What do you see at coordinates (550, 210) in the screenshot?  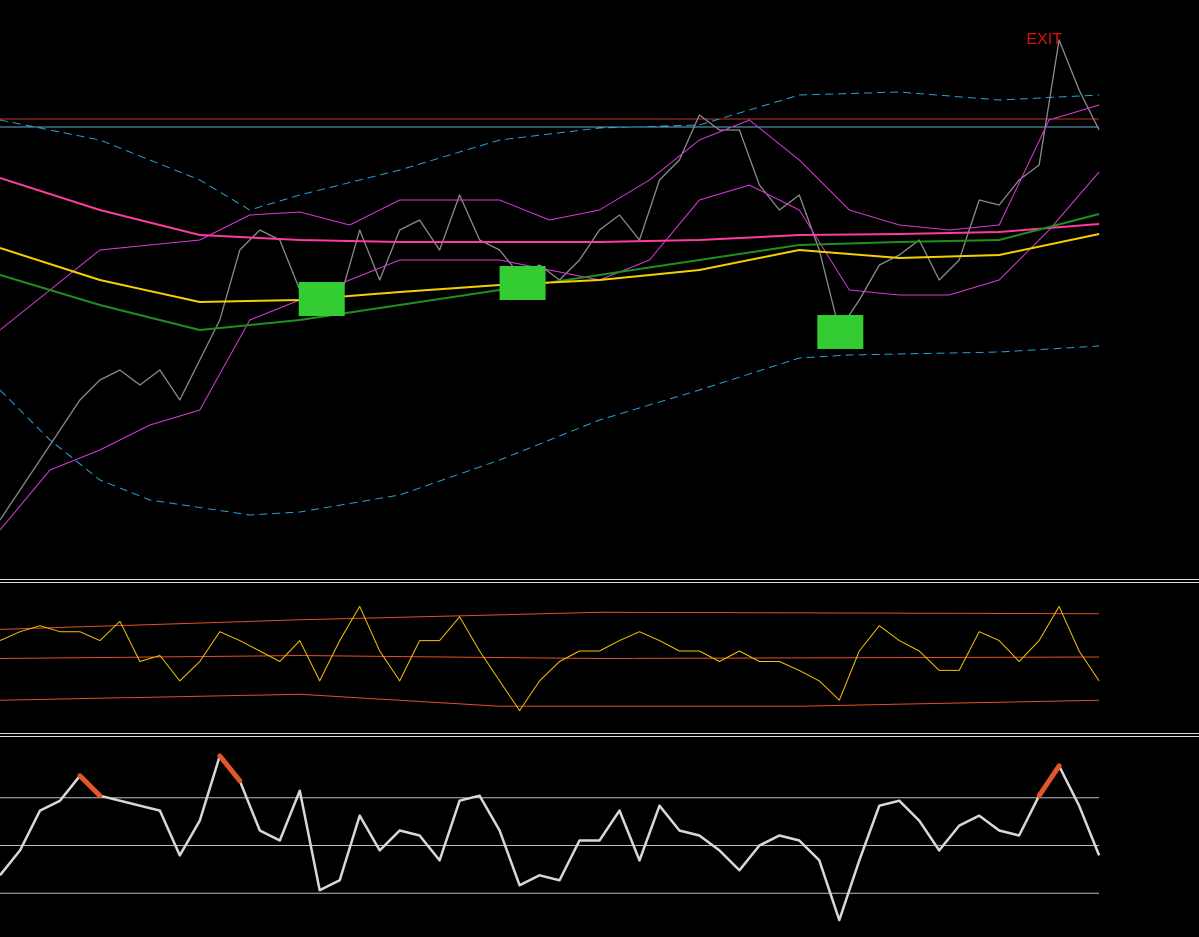 I see `ma-pink` at bounding box center [550, 210].